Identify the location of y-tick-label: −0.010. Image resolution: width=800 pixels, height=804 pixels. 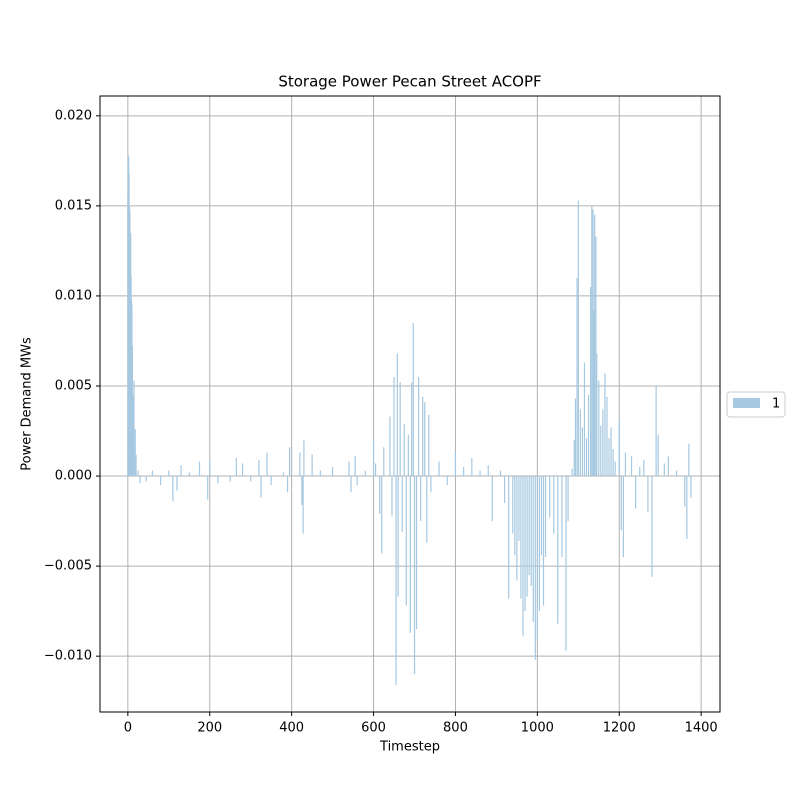
(68, 656).